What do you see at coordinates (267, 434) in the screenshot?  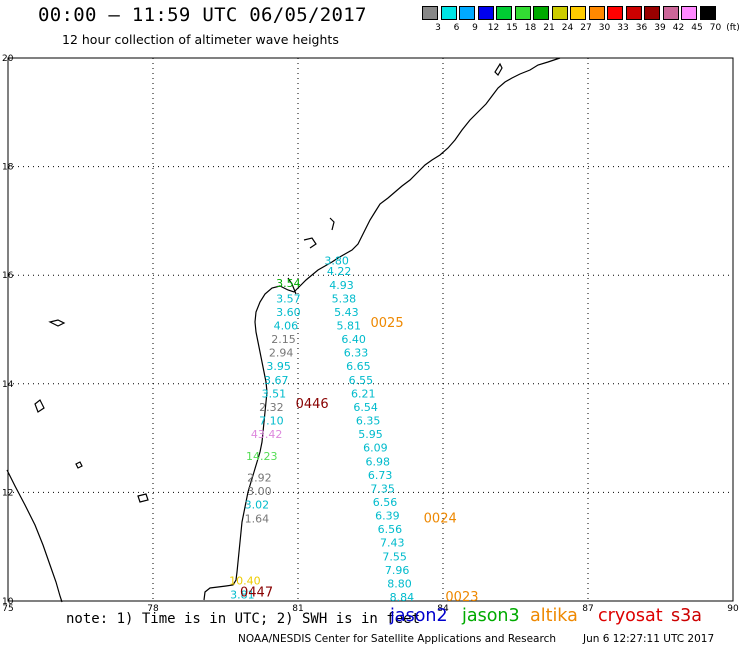 I see `swh-value: 43.42` at bounding box center [267, 434].